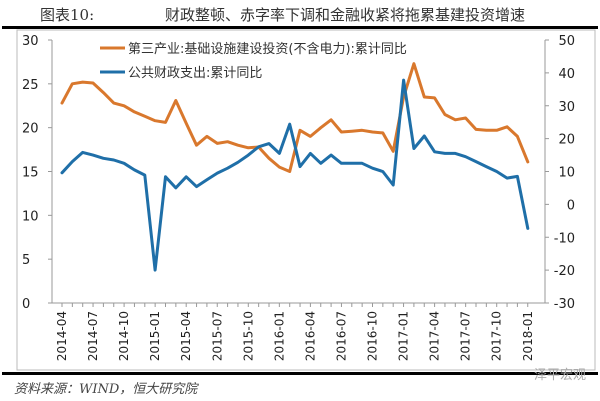 This screenshot has height=401, width=600. Describe the element at coordinates (564, 304) in the screenshot. I see `right-axis-tick-label: -30` at that location.